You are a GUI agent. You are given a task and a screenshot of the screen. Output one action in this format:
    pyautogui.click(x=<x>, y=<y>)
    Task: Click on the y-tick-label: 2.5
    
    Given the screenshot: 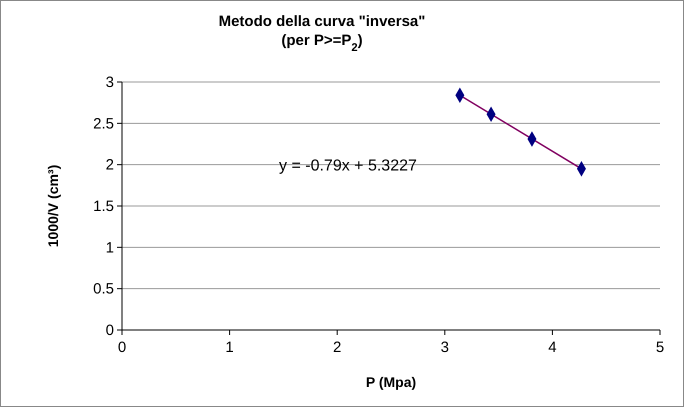 What is the action you would take?
    pyautogui.click(x=103, y=123)
    